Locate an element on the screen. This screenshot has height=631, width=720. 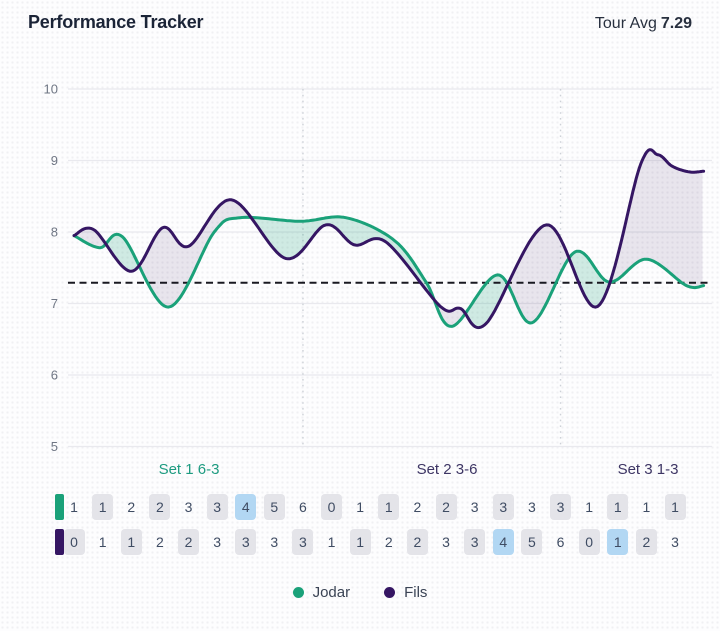
fils-legend-label: Fils is located at coordinates (416, 592).